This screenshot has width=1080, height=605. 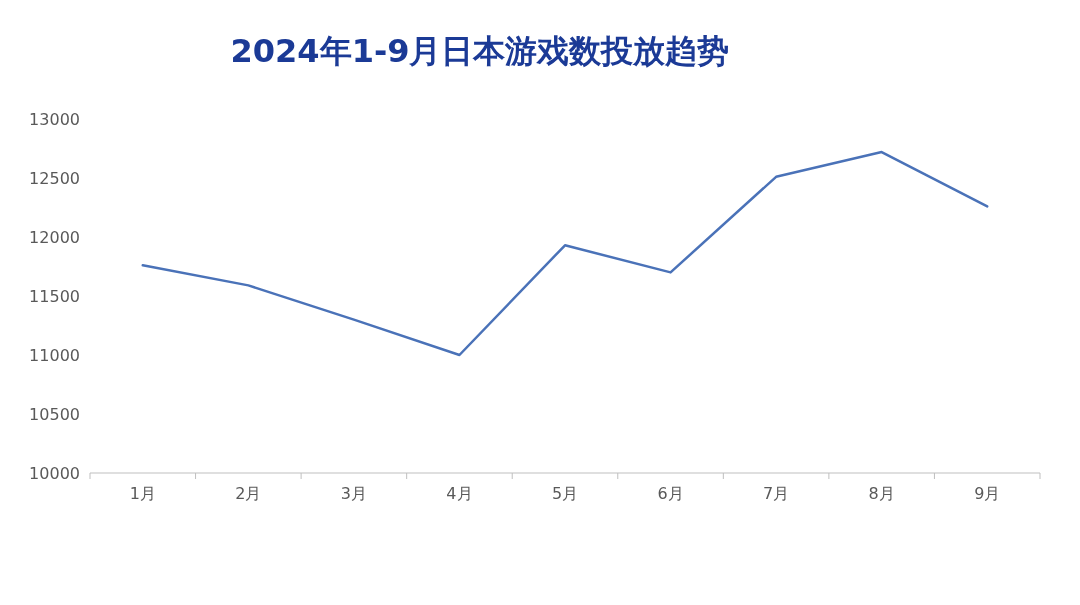 I want to click on chart-title: 2024年1-9月日本游戏数投放趋势, so click(x=480, y=51).